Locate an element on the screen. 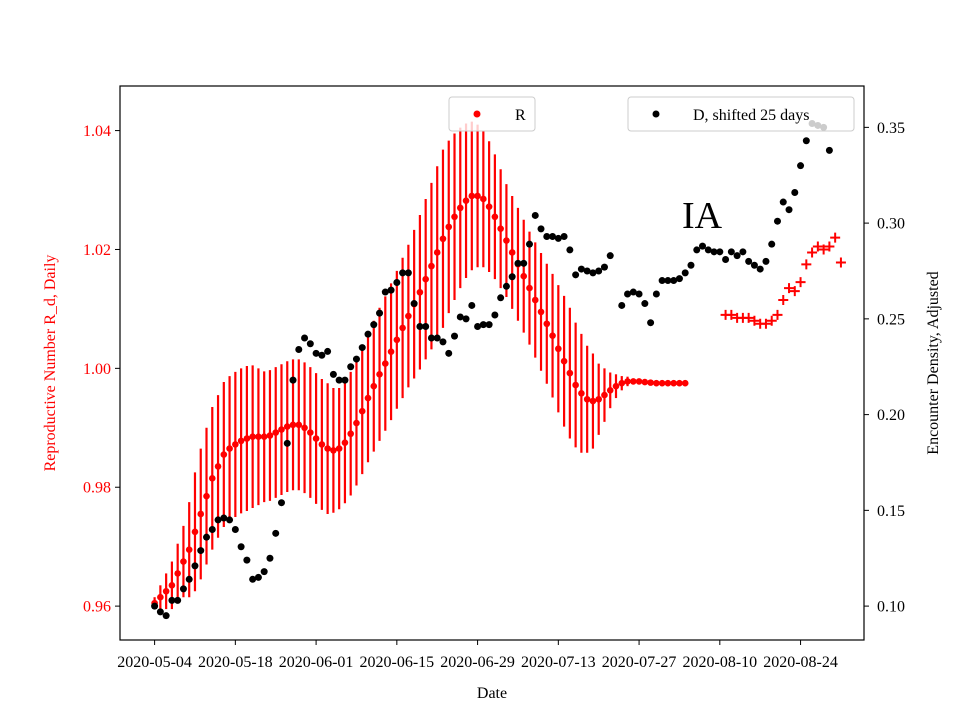  left-y-tick-label: 0.98 is located at coordinates (97, 488).